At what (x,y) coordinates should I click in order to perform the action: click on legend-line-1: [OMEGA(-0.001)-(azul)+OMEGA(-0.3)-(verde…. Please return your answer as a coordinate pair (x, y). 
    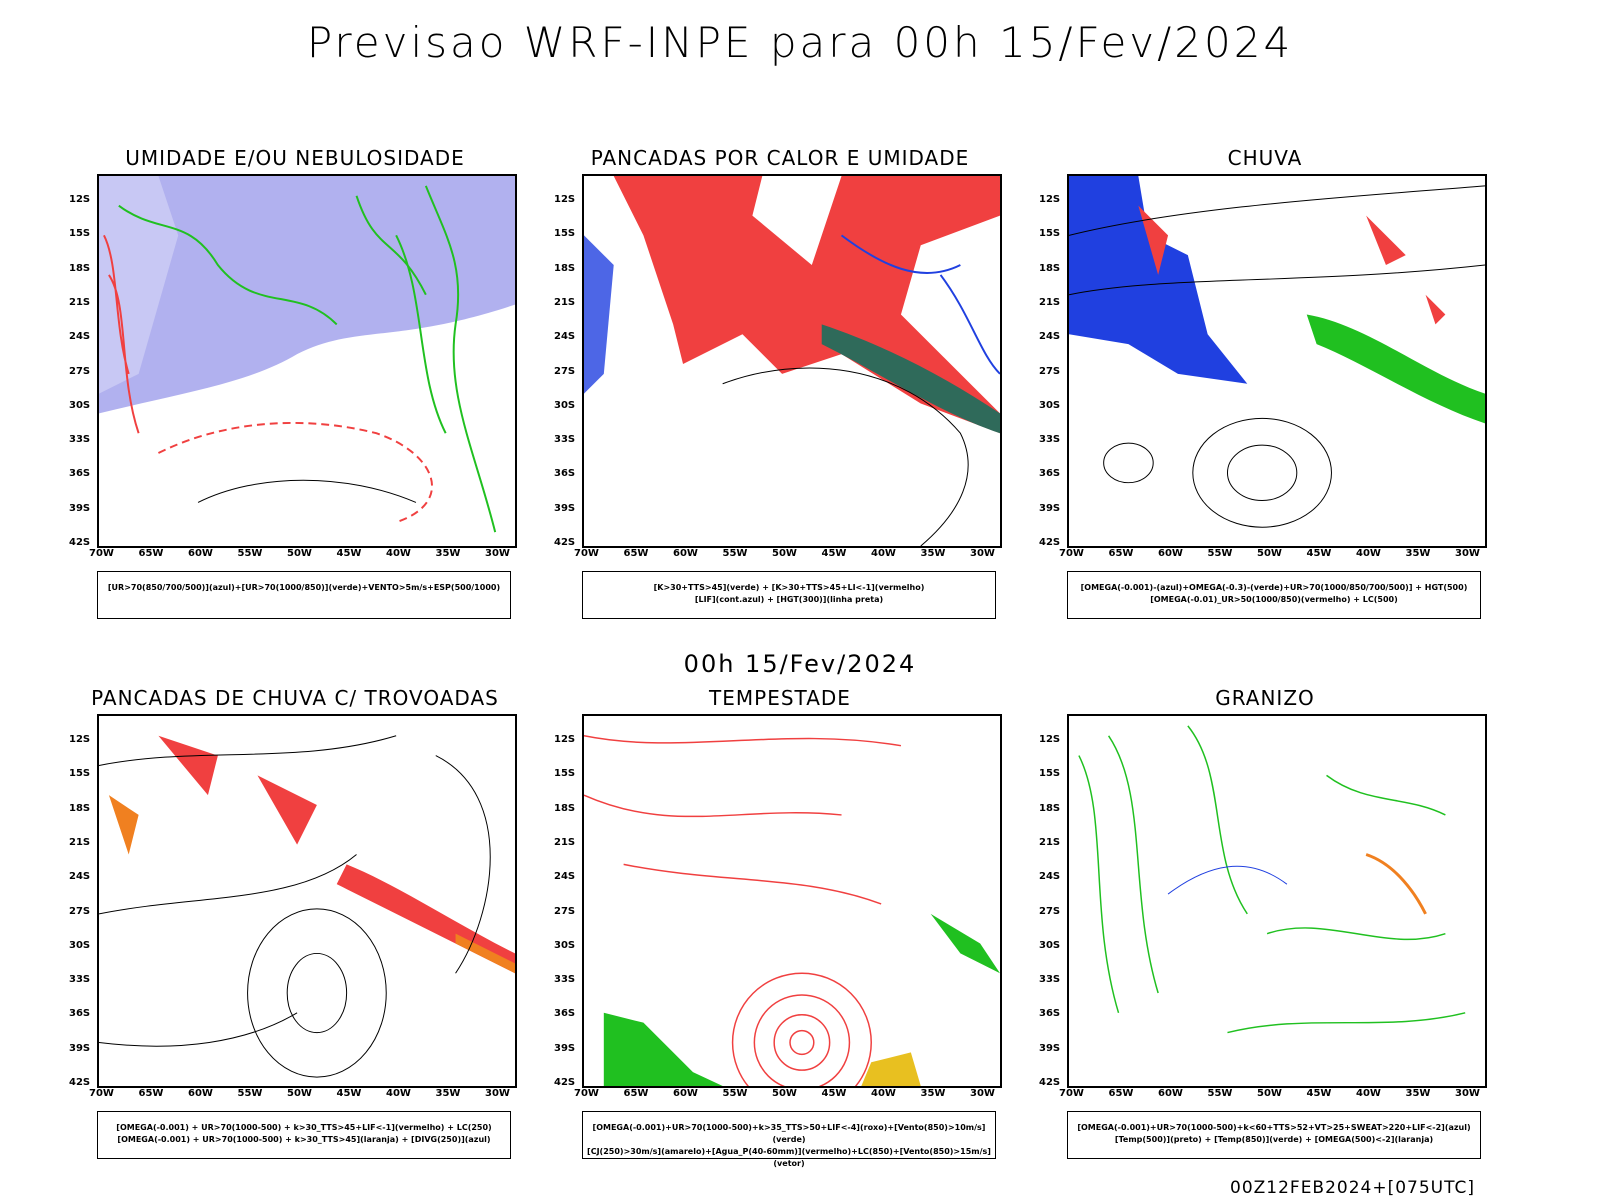
    Looking at the image, I should click on (1274, 587).